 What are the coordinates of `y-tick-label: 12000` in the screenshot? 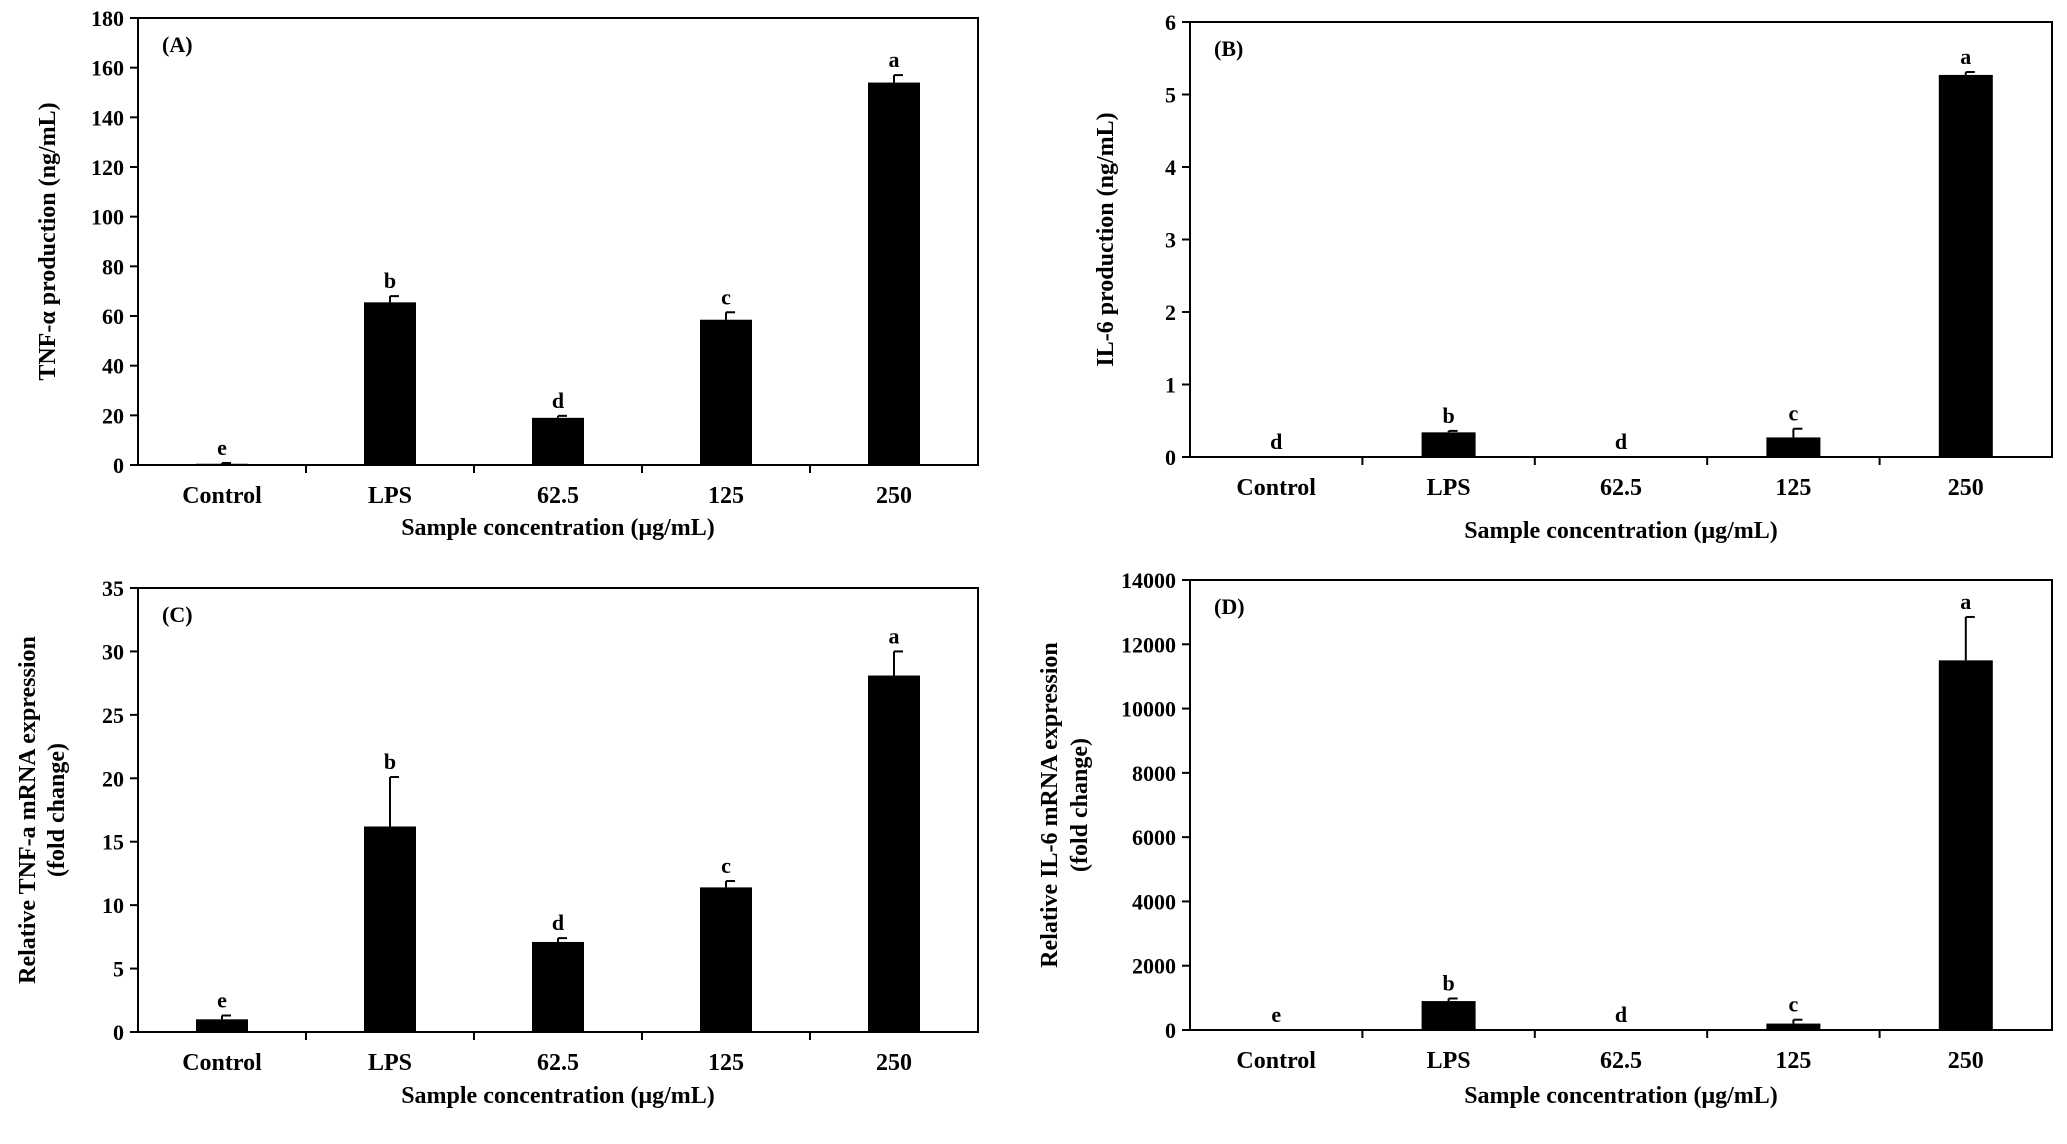 It's located at (1148, 644).